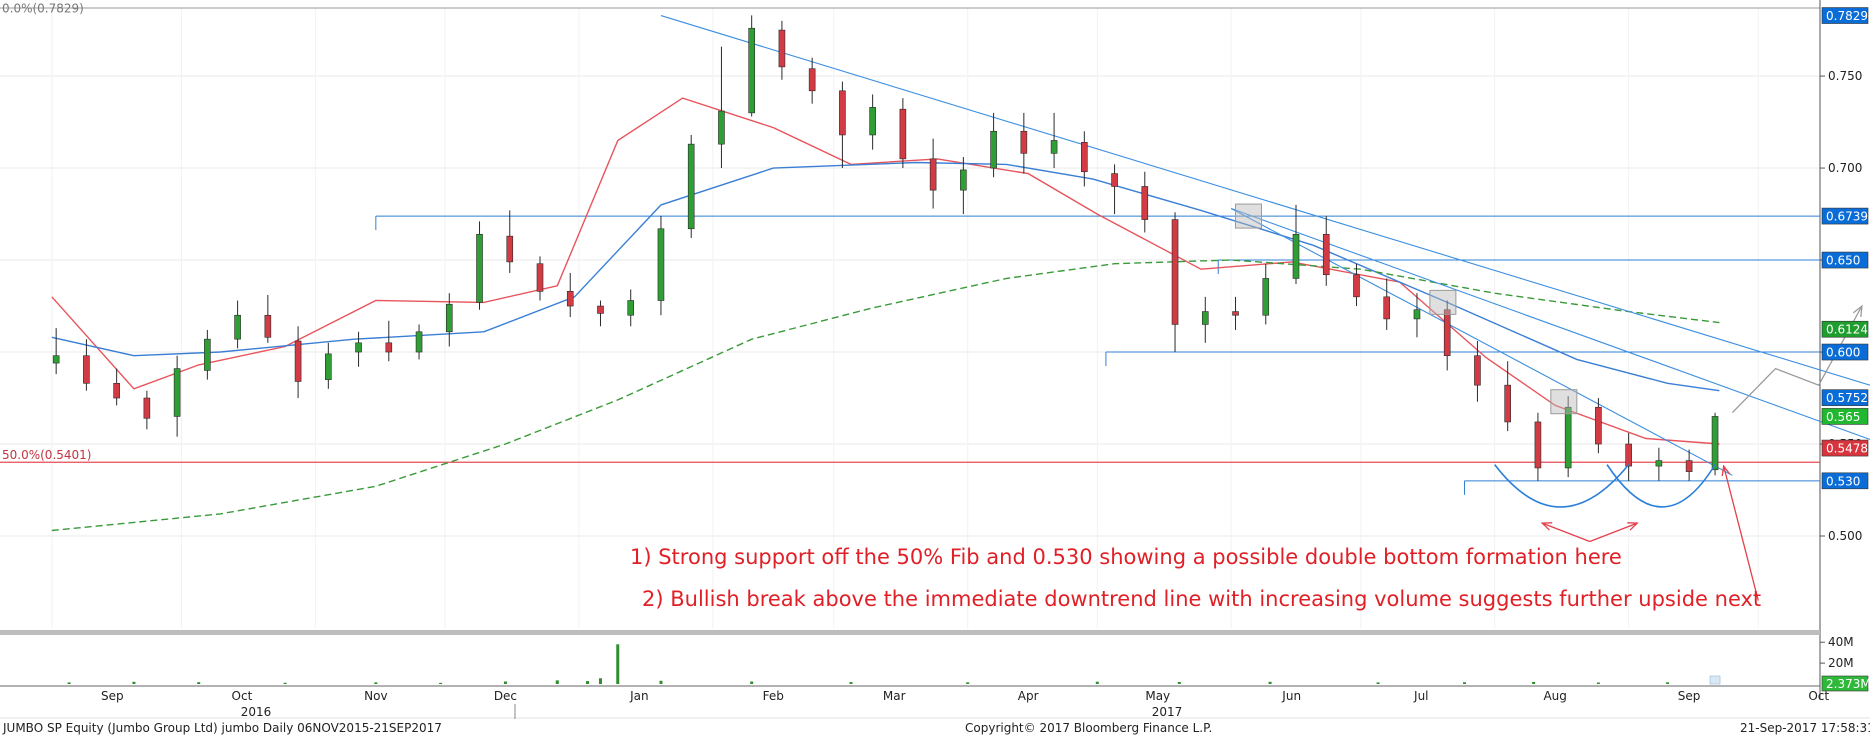 Image resolution: width=1870 pixels, height=743 pixels. I want to click on arrow-left-head, so click(1546, 526).